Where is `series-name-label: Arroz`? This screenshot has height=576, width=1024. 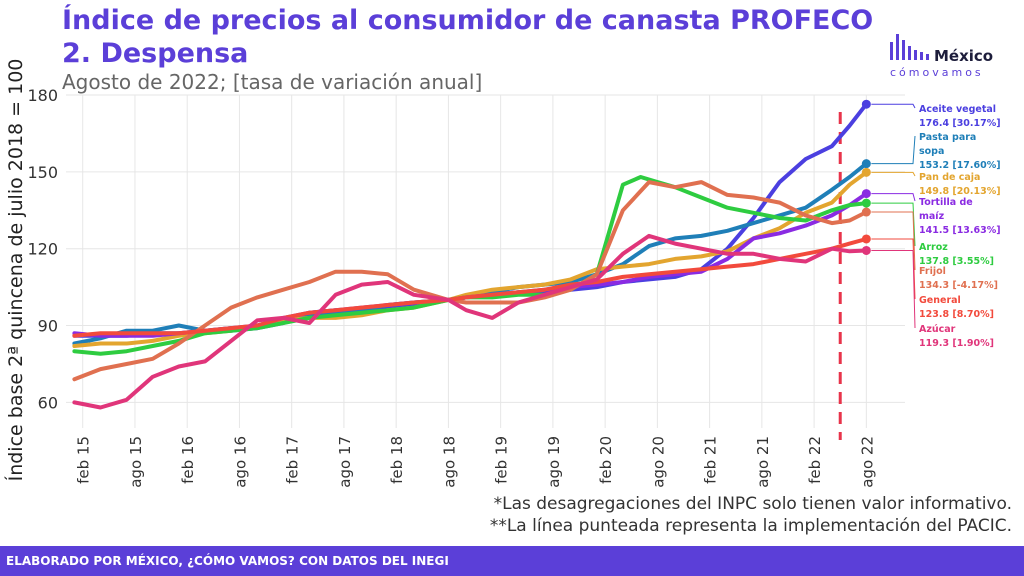
series-name-label: Arroz is located at coordinates (933, 247).